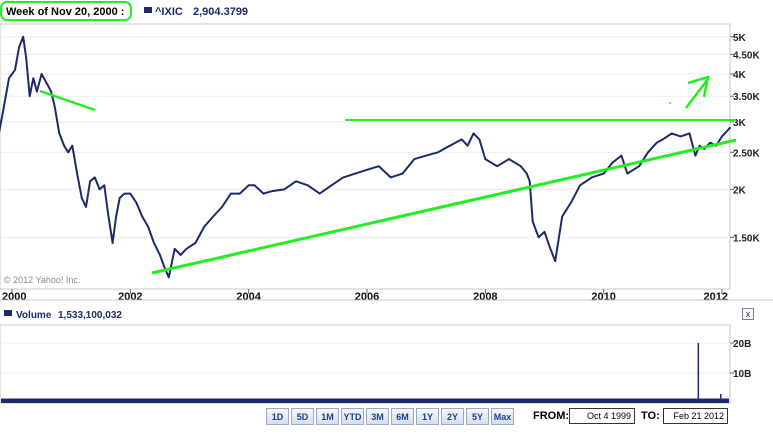  What do you see at coordinates (551, 416) in the screenshot?
I see `from-label: FROM:` at bounding box center [551, 416].